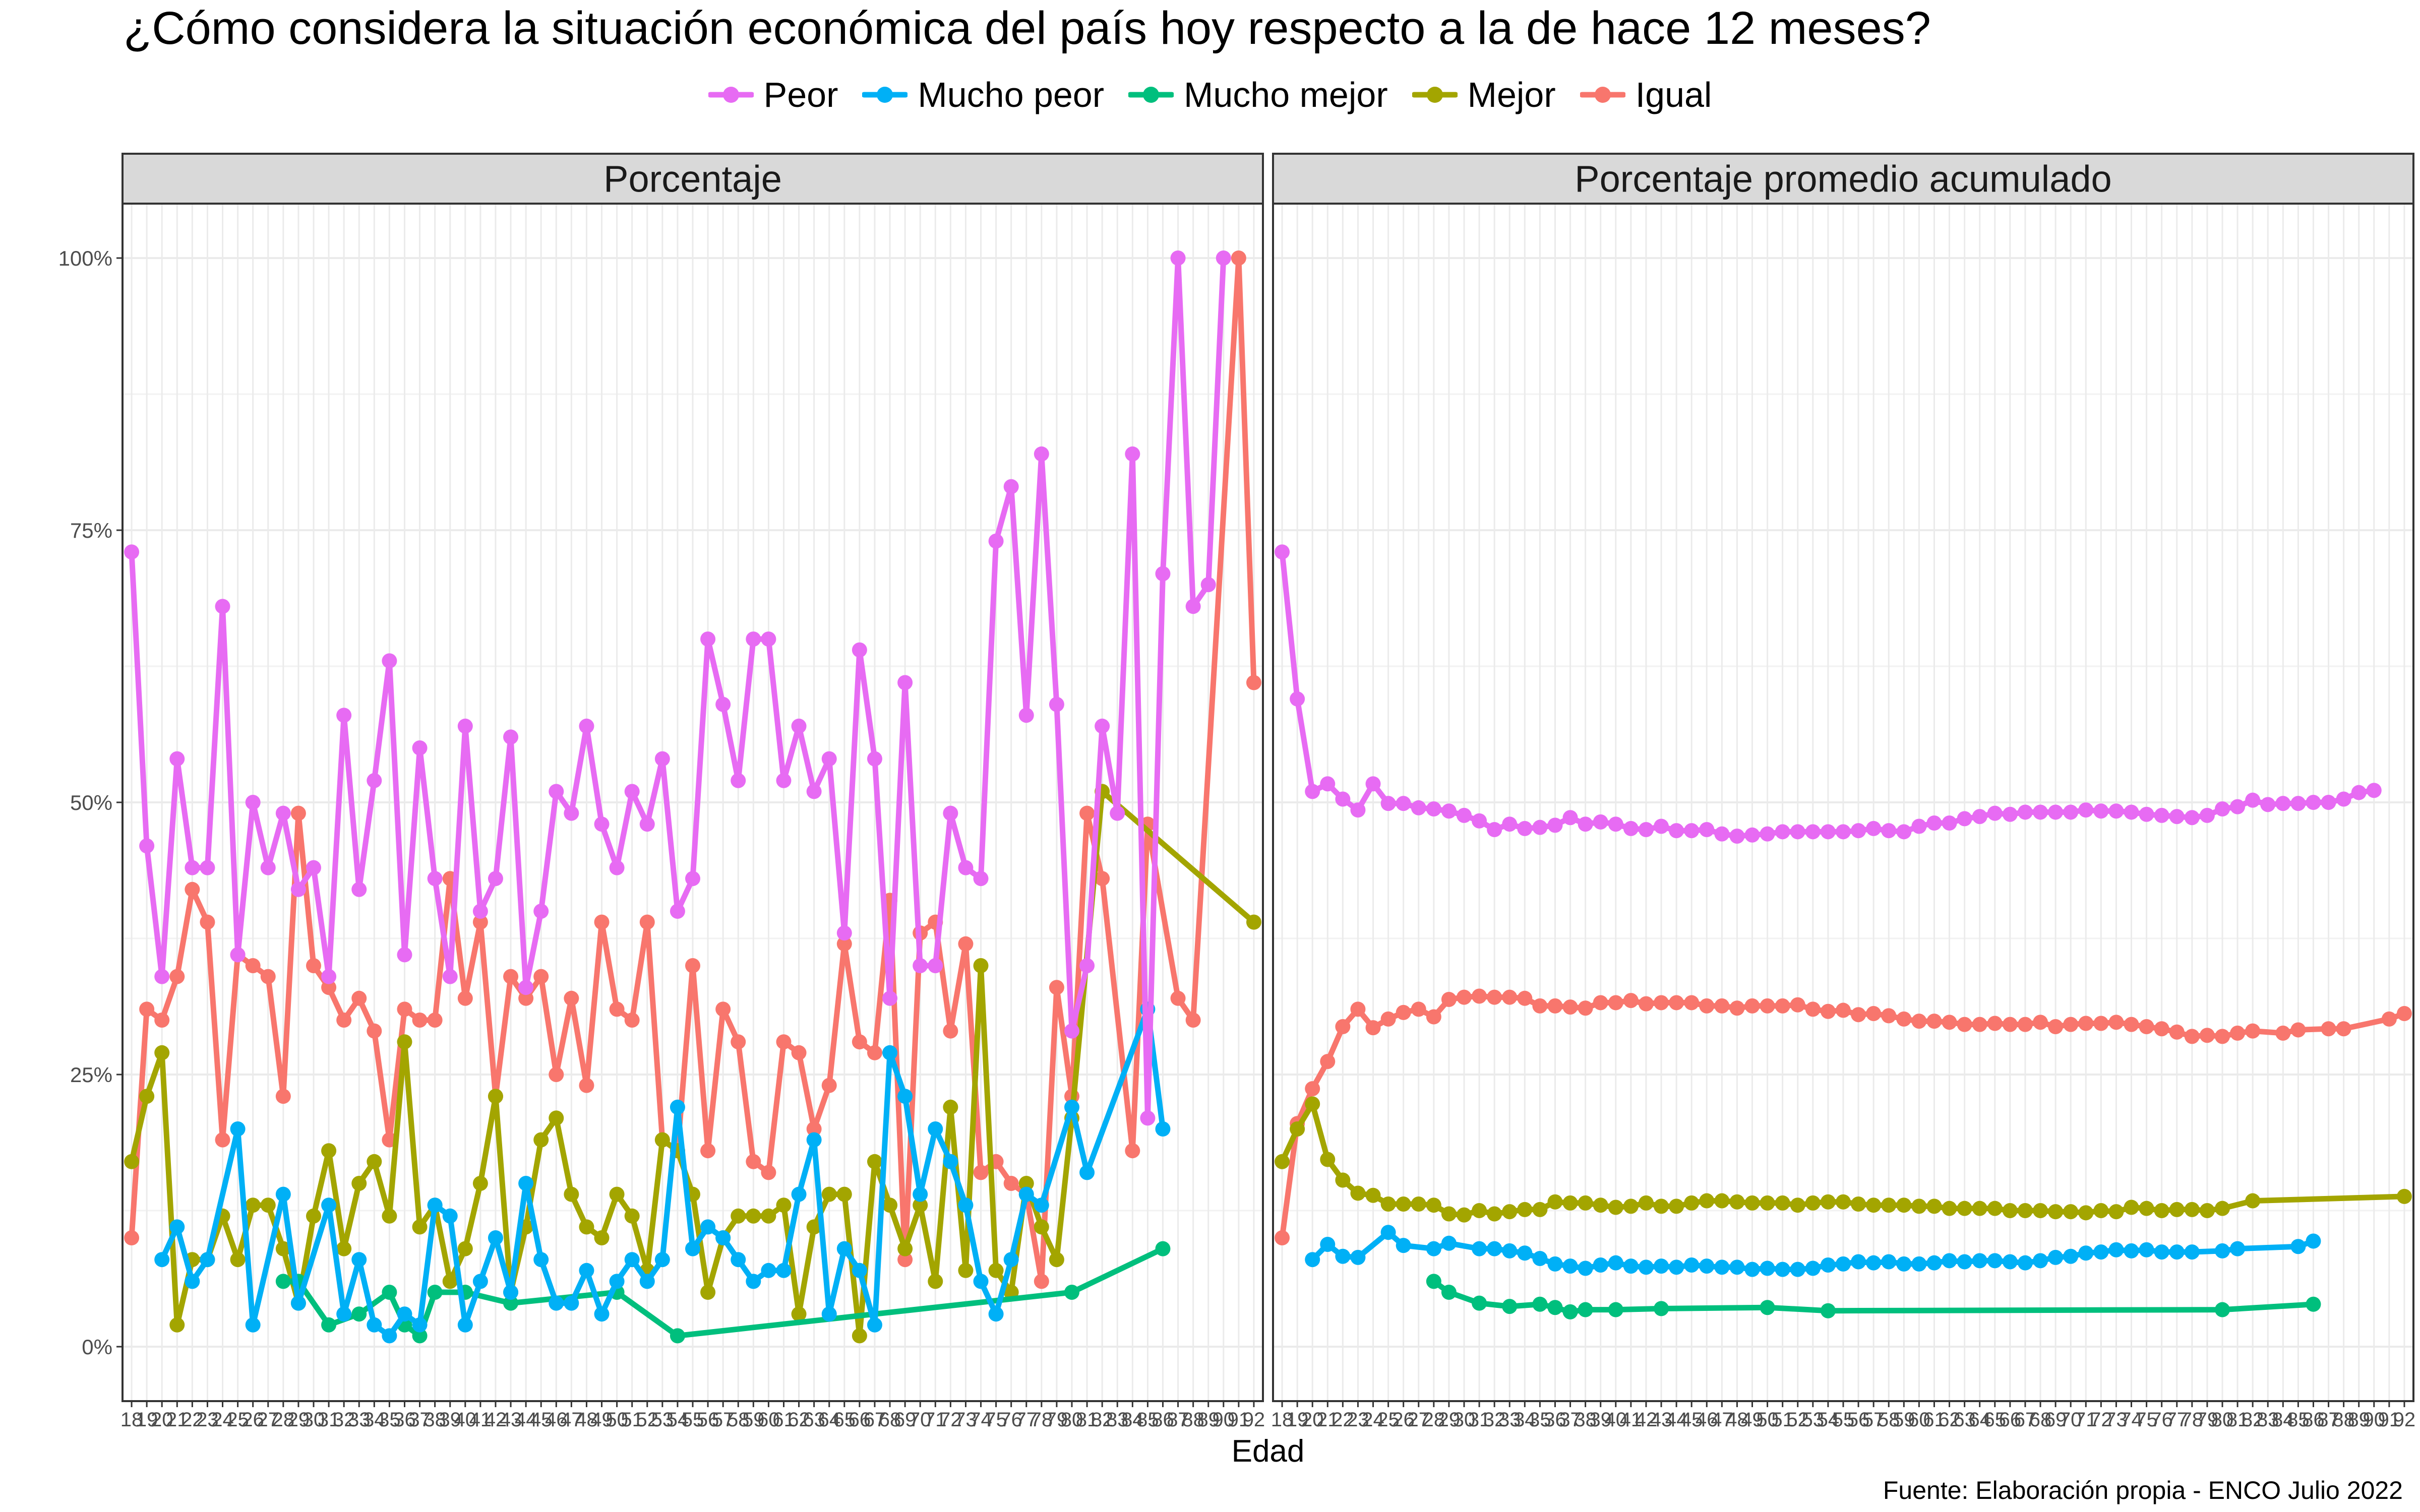 The height and width of the screenshot is (1512, 2420). What do you see at coordinates (131, 1420) in the screenshot?
I see `x-tick-label: 18` at bounding box center [131, 1420].